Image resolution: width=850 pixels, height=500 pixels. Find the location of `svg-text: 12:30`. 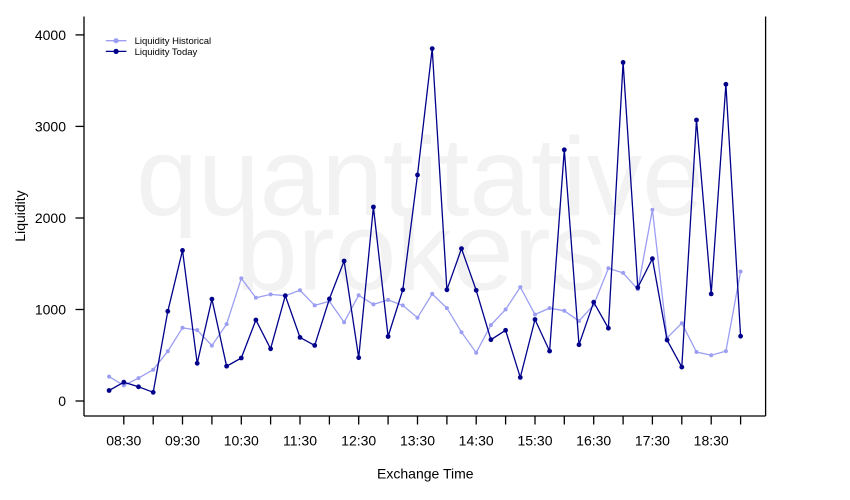

svg-text: 12:30 is located at coordinates (358, 441).